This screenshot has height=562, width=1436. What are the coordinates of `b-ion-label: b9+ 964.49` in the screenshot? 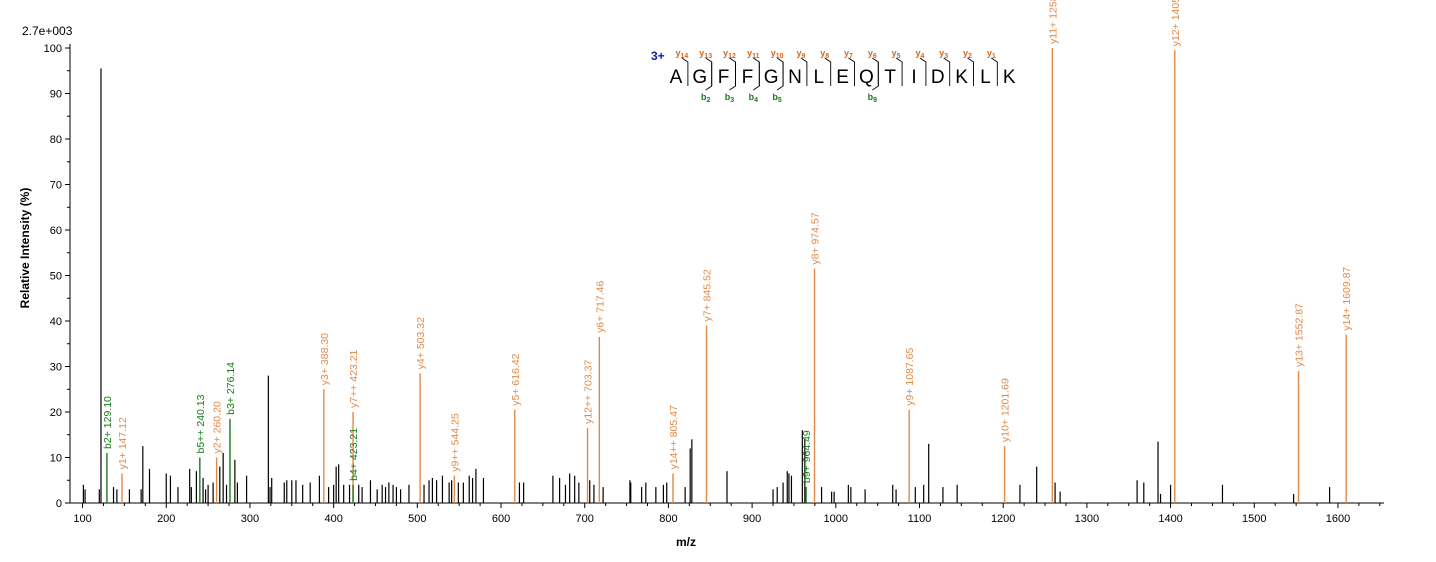 It's located at (807, 456).